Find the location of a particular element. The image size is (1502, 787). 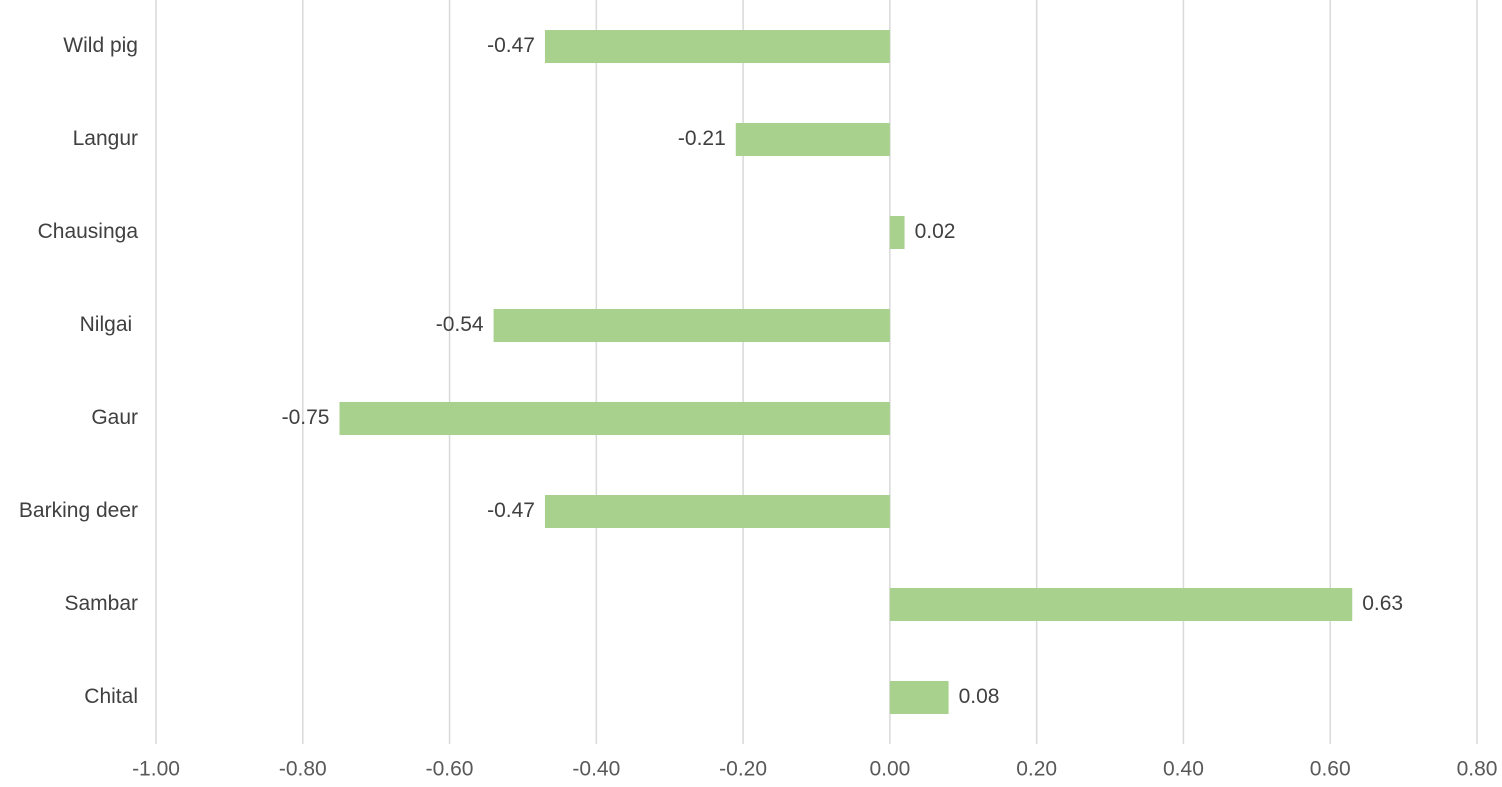

x-tick-label: 0.60 is located at coordinates (1330, 769).